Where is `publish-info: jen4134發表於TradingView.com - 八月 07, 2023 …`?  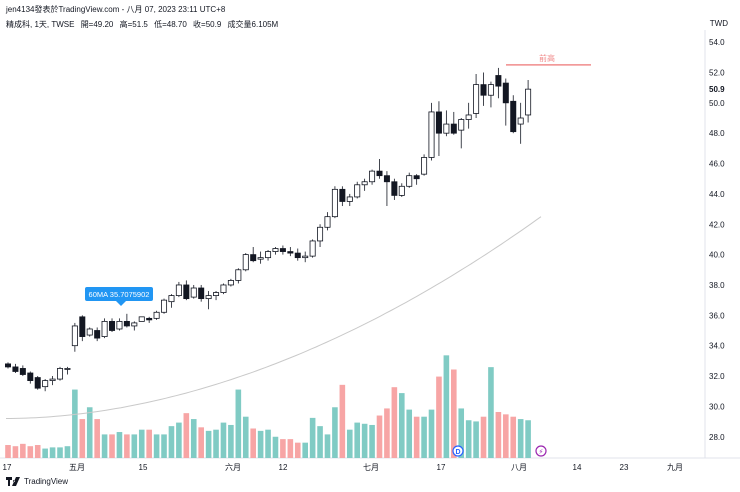
publish-info: jen4134發表於TradingView.com - 八月 07, 2023 … is located at coordinates (116, 9).